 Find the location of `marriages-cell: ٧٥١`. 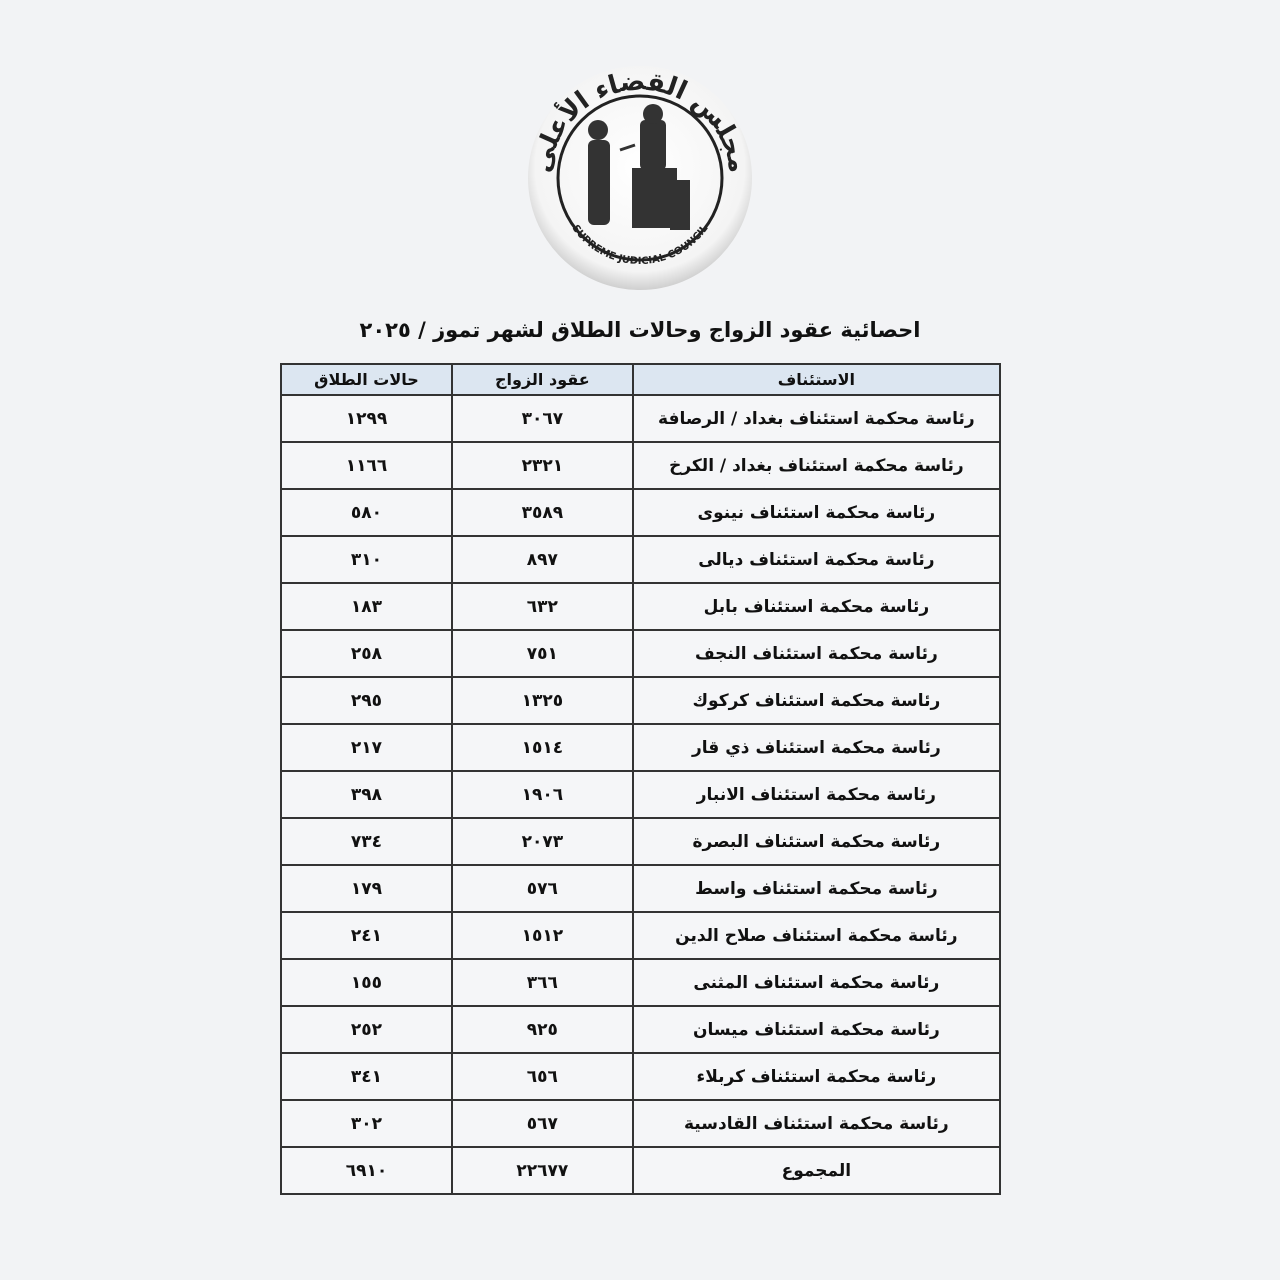

marriages-cell: ٧٥١ is located at coordinates (542, 653).